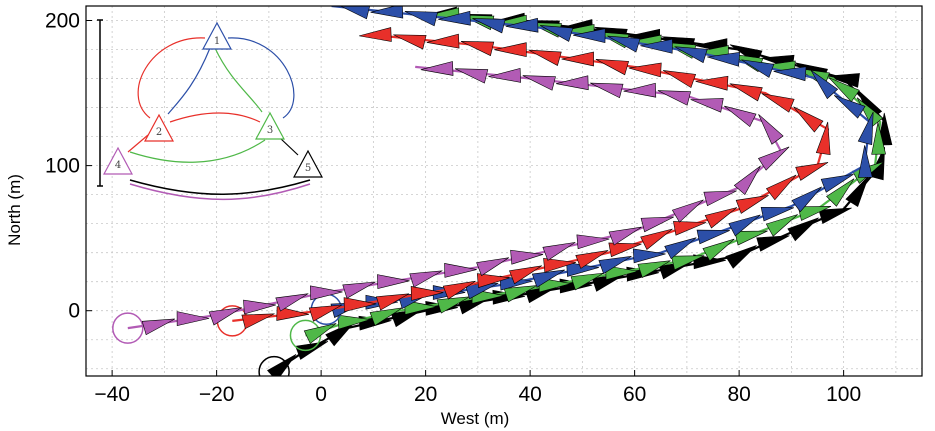 The image size is (935, 431). Describe the element at coordinates (425, 394) in the screenshot. I see `x-tick-label: 20` at that location.